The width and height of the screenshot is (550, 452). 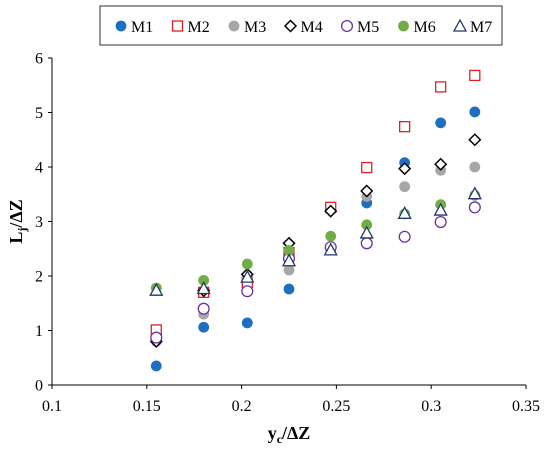 I want to click on legend-label: M3, so click(x=255, y=27).